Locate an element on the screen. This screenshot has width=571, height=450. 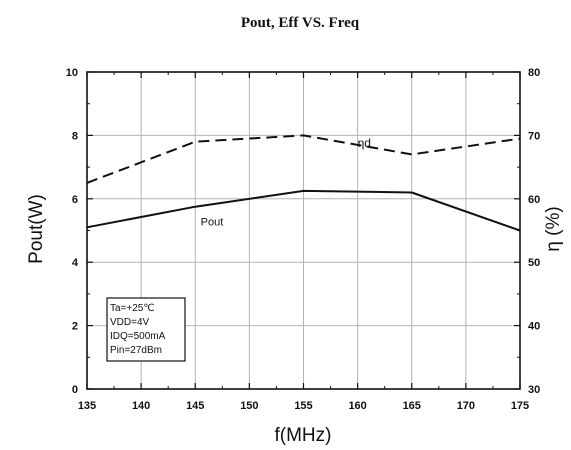
x-tick-label: 140 is located at coordinates (141, 406).